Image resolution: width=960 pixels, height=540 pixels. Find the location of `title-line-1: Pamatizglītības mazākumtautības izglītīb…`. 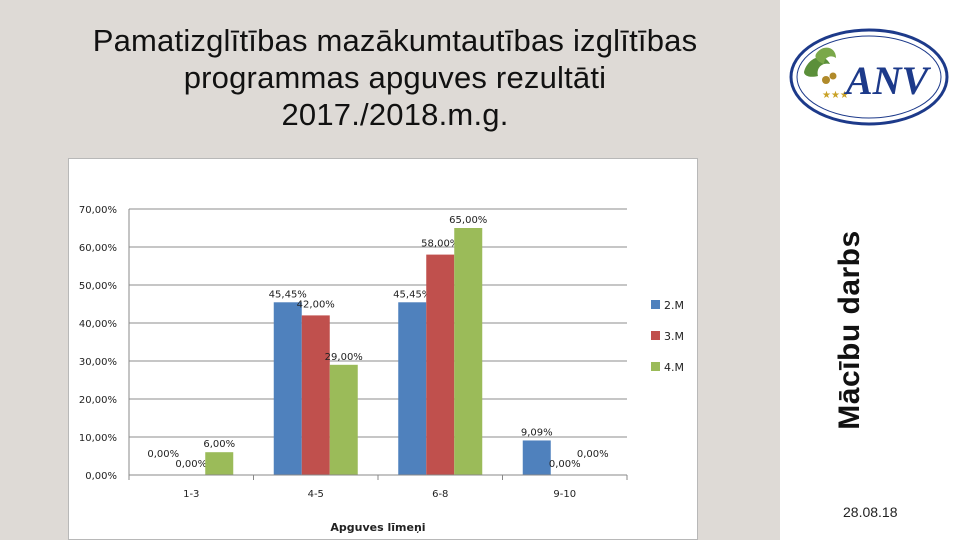

title-line-1: Pamatizglītības mazākumtautības izglītīb… is located at coordinates (395, 40).